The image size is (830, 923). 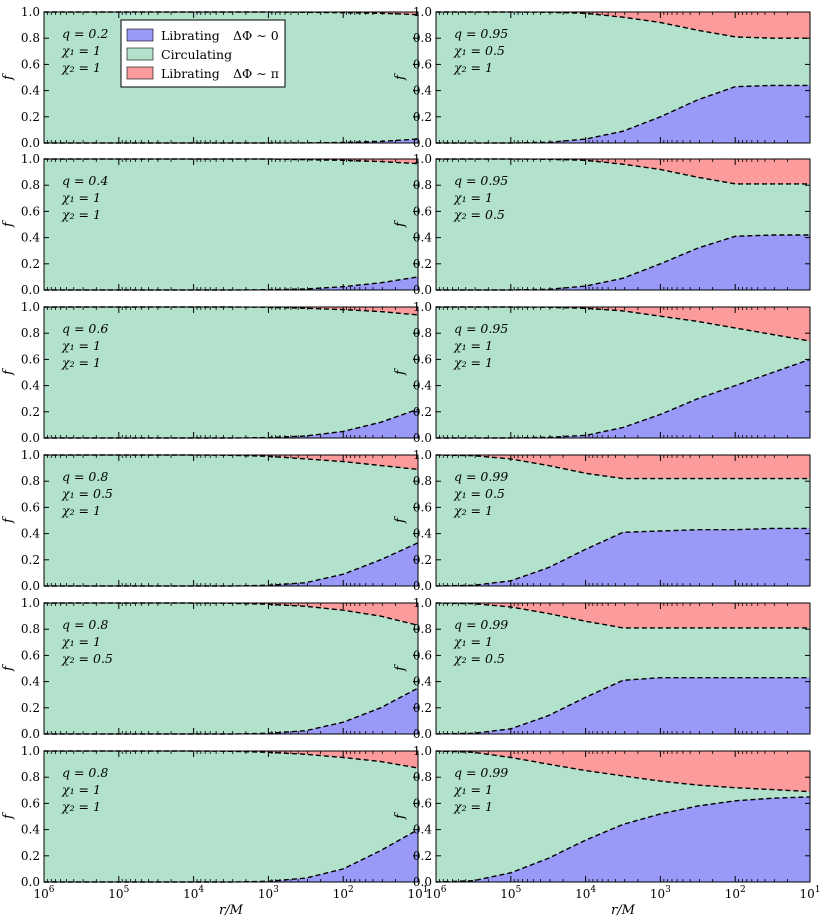 What do you see at coordinates (196, 54) in the screenshot?
I see `legend-label: Circulating` at bounding box center [196, 54].